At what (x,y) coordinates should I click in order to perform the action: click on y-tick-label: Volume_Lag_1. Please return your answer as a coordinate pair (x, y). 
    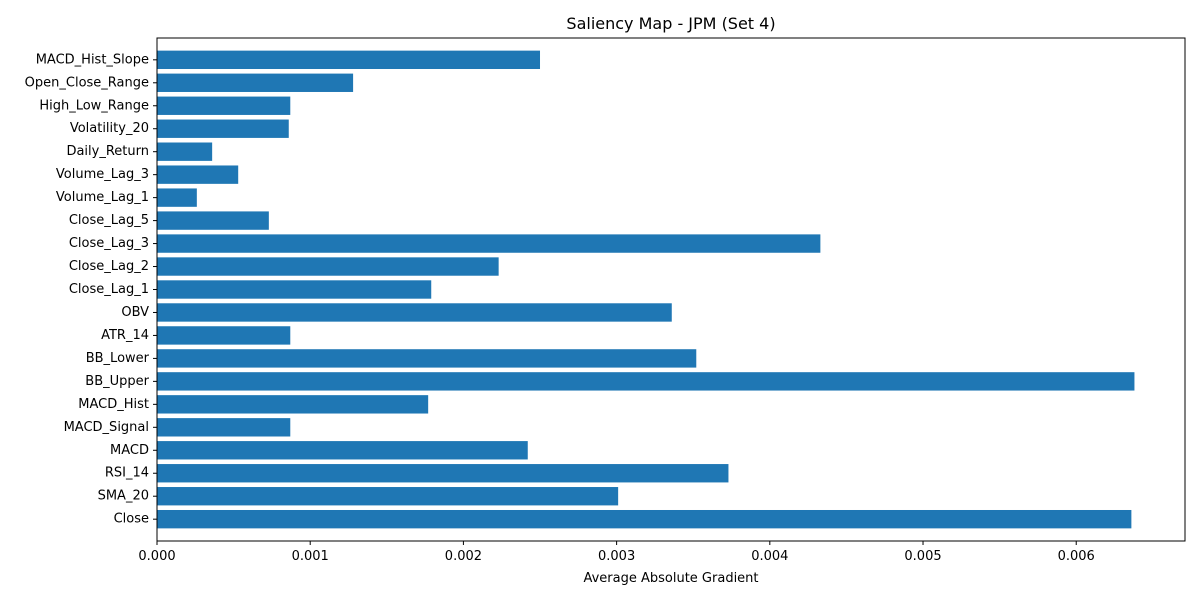
    Looking at the image, I should click on (102, 197).